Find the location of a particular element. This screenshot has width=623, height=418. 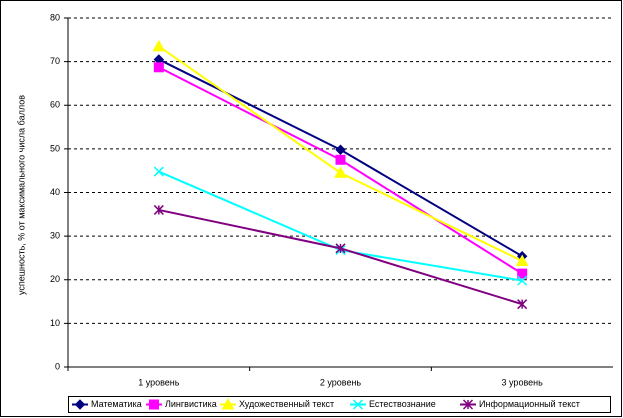

x-tick-label: 3 уровень is located at coordinates (523, 382).